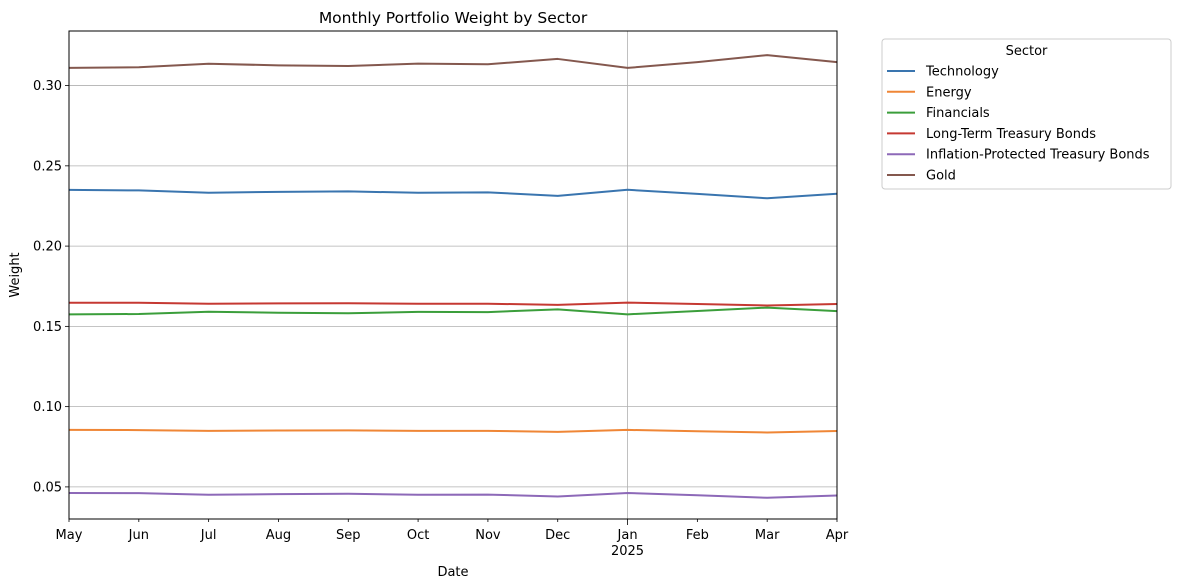  Describe the element at coordinates (453, 18) in the screenshot. I see `chart-title: Monthly Portfolio Weight by Sector` at that location.